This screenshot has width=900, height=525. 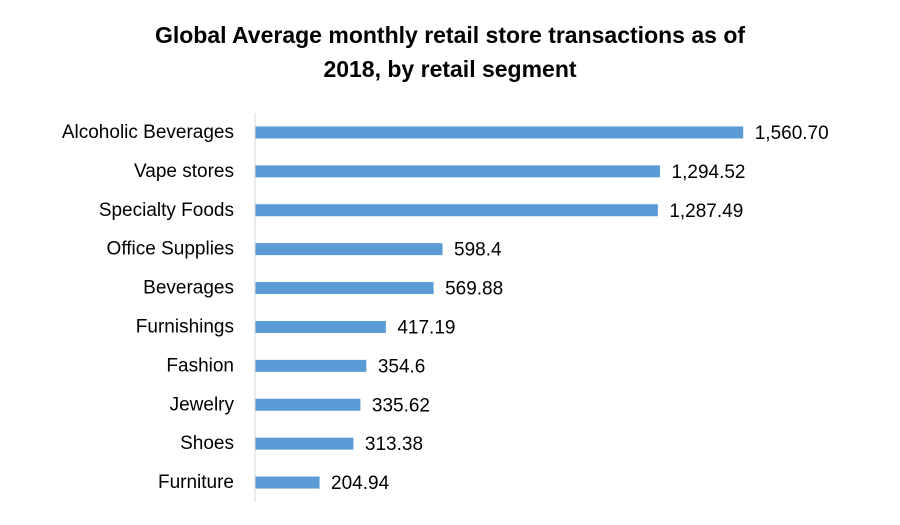 I want to click on category-label: Beverages, so click(x=188, y=288).